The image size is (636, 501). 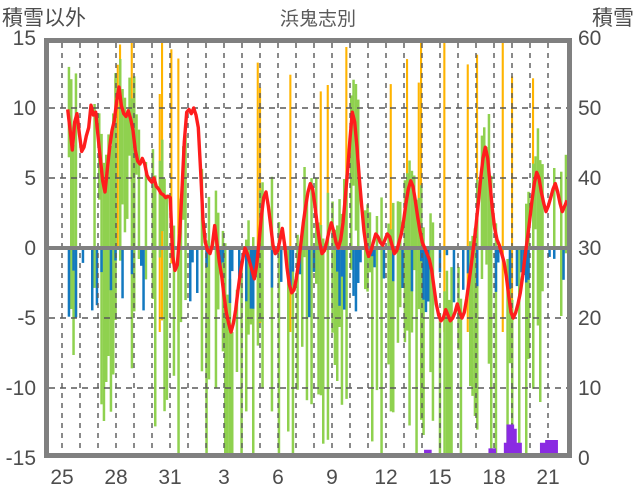 What do you see at coordinates (317, 19) in the screenshot?
I see `page-title: 浜鬼志別` at bounding box center [317, 19].